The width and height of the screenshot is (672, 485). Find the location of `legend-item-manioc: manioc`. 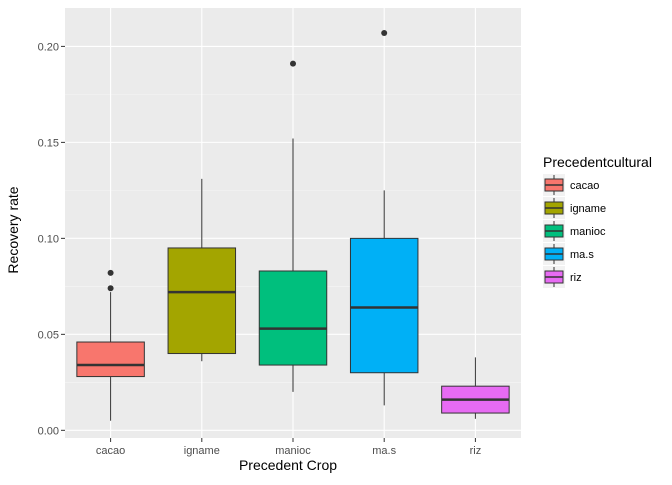

legend-item-manioc: manioc is located at coordinates (574, 231).